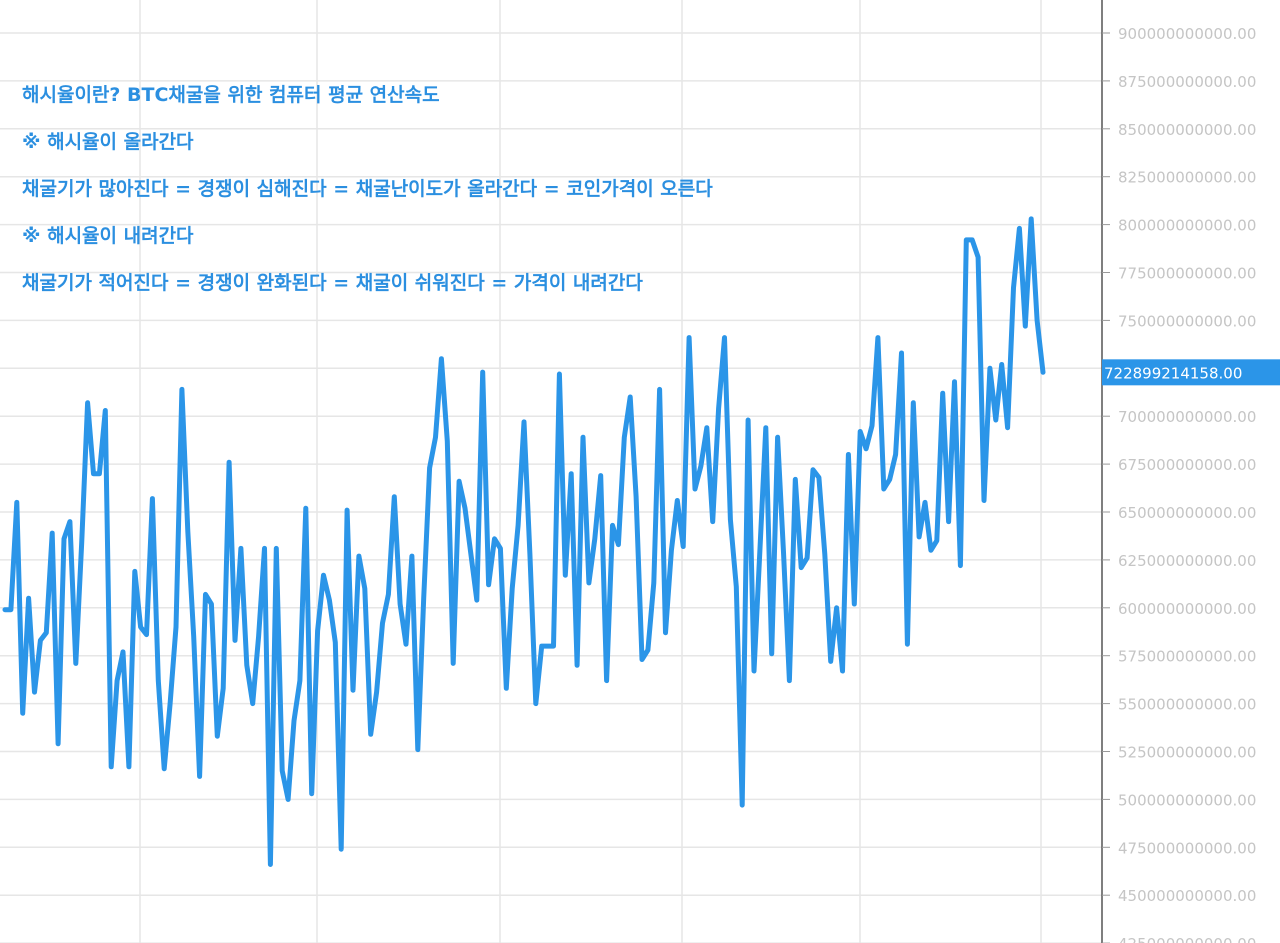 The image size is (1280, 943). What do you see at coordinates (1173, 373) in the screenshot?
I see `current-value-label-text: 722899214158.00` at bounding box center [1173, 373].